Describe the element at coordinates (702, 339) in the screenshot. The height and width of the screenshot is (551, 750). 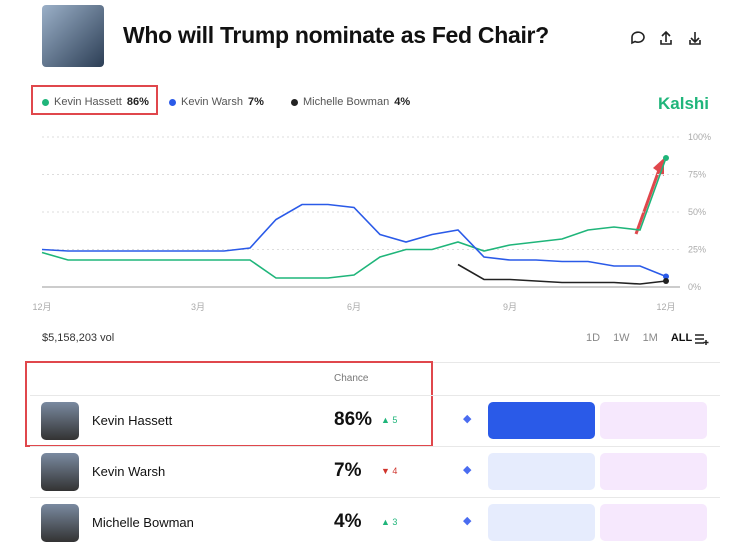
I see `menu-icon` at that location.